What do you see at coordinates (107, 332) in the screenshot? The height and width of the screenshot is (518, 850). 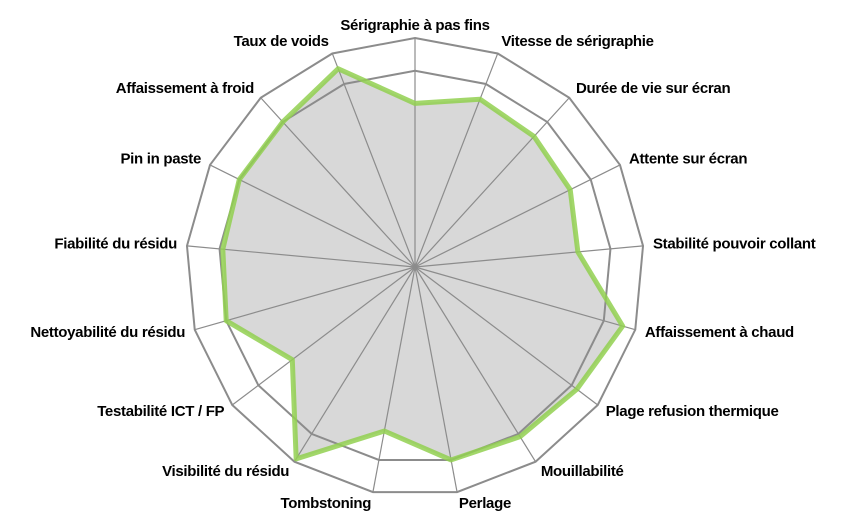 I see `category-label: Nettoyabilité du résidu` at bounding box center [107, 332].